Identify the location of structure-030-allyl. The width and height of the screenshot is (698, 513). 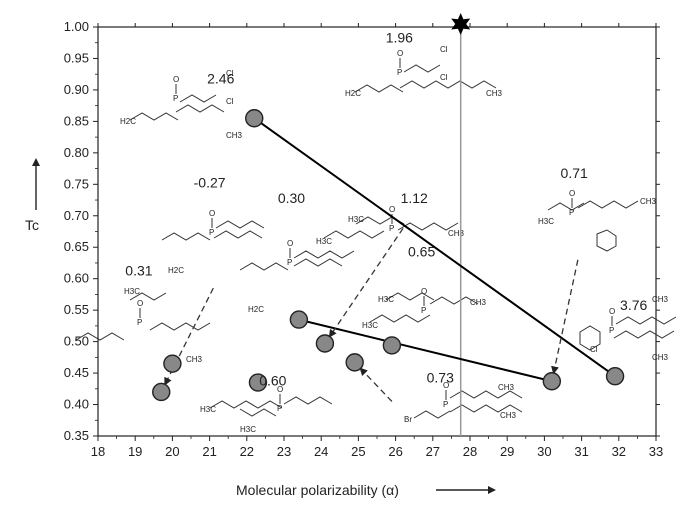
(264, 266).